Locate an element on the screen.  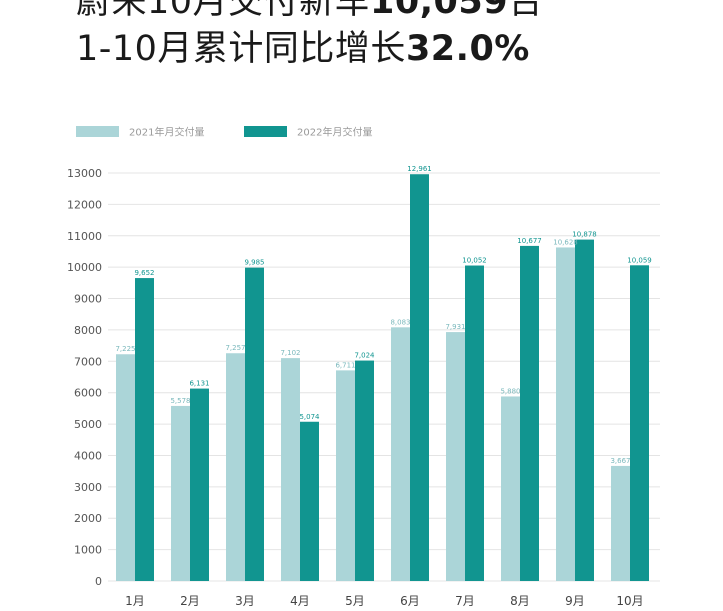
y-tick-label: 13000 is located at coordinates (84, 173).